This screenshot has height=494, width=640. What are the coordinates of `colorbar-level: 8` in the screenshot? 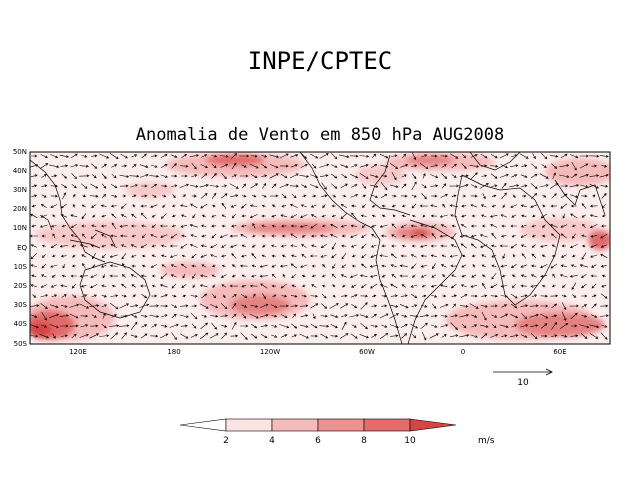 It's located at (364, 441).